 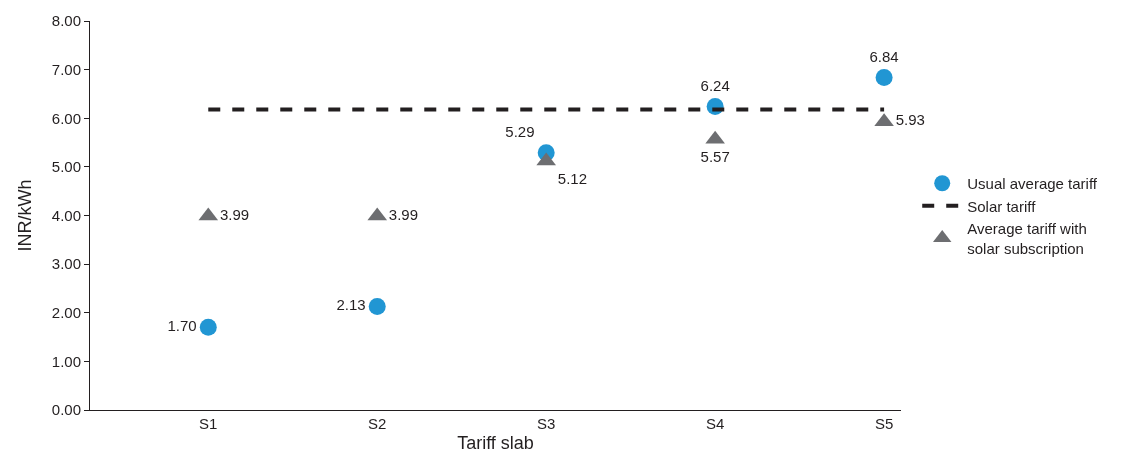 What do you see at coordinates (66, 264) in the screenshot?
I see `y-tick-label: 3.00` at bounding box center [66, 264].